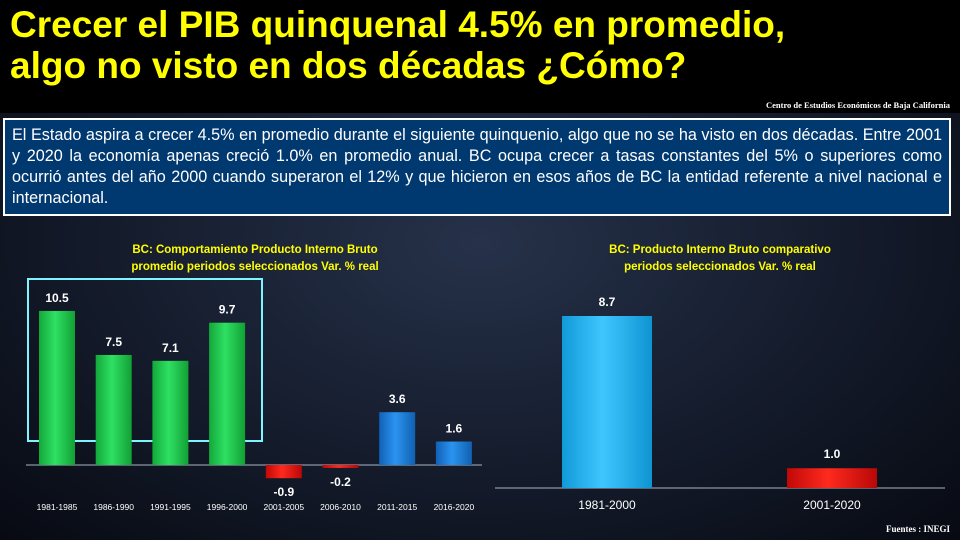  What do you see at coordinates (113, 507) in the screenshot?
I see `chart1-tick-label: 1986-1990` at bounding box center [113, 507].